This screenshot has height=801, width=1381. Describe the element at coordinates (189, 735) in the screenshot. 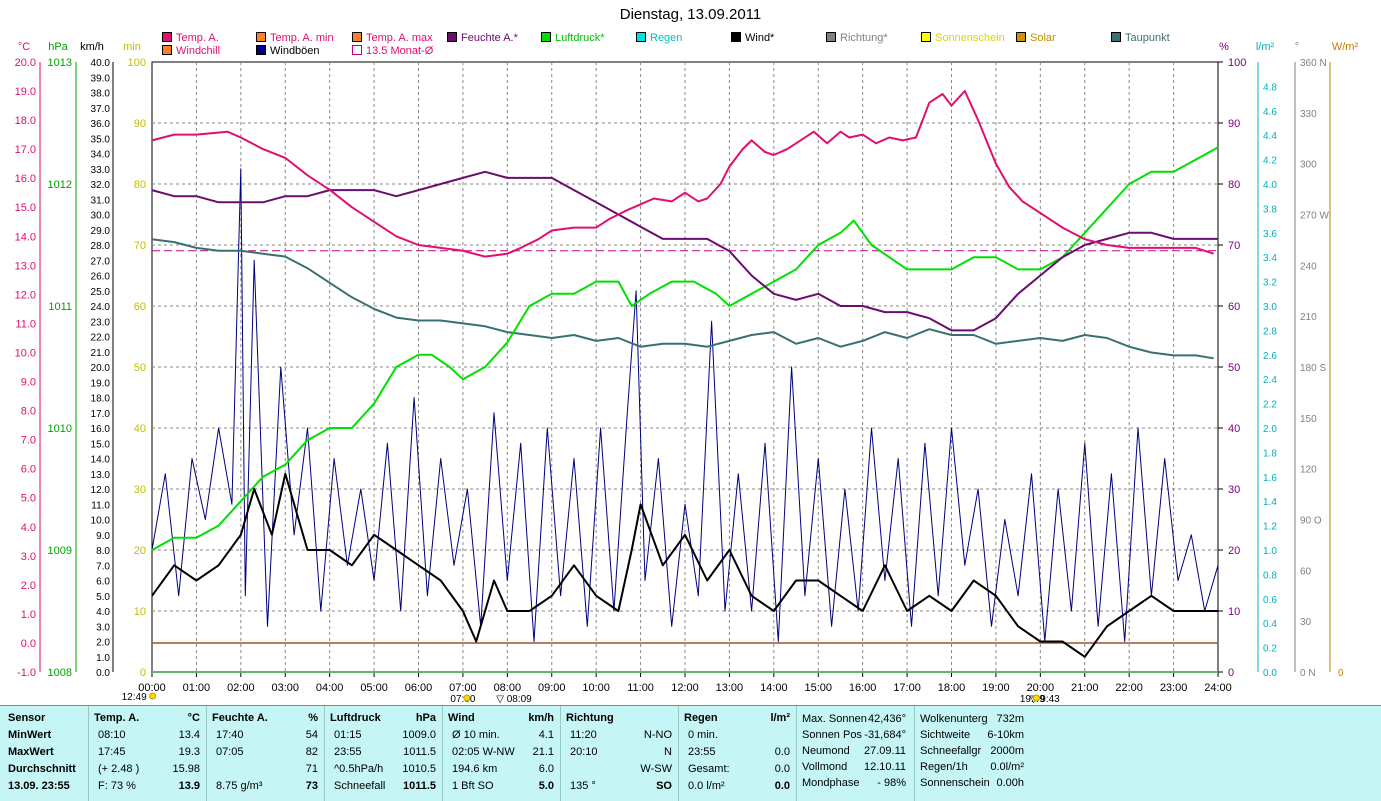

I see `stats-cell-value: 13.4` at that location.